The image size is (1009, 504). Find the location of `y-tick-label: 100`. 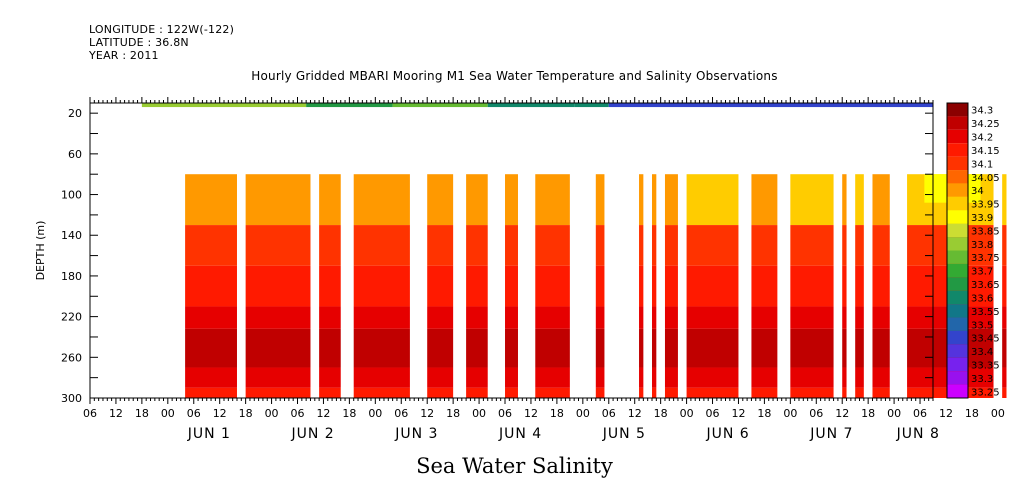

y-tick-label: 100 is located at coordinates (71, 195).